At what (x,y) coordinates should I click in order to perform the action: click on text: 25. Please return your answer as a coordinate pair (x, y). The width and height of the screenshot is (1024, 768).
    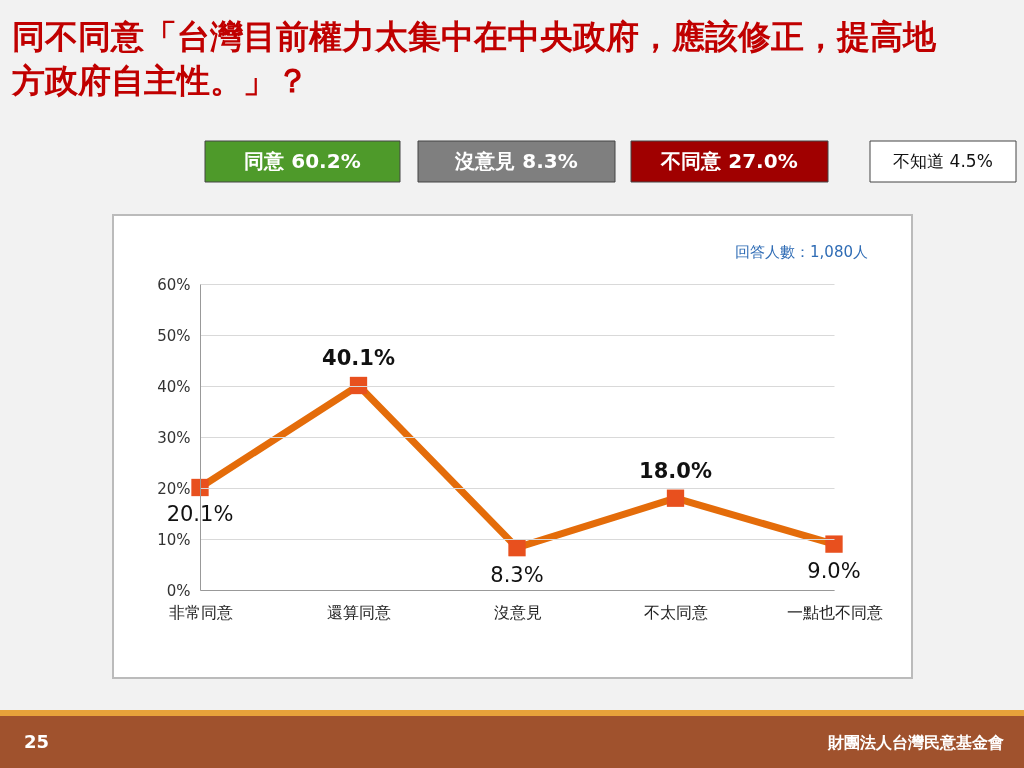
    Looking at the image, I should click on (37, 741).